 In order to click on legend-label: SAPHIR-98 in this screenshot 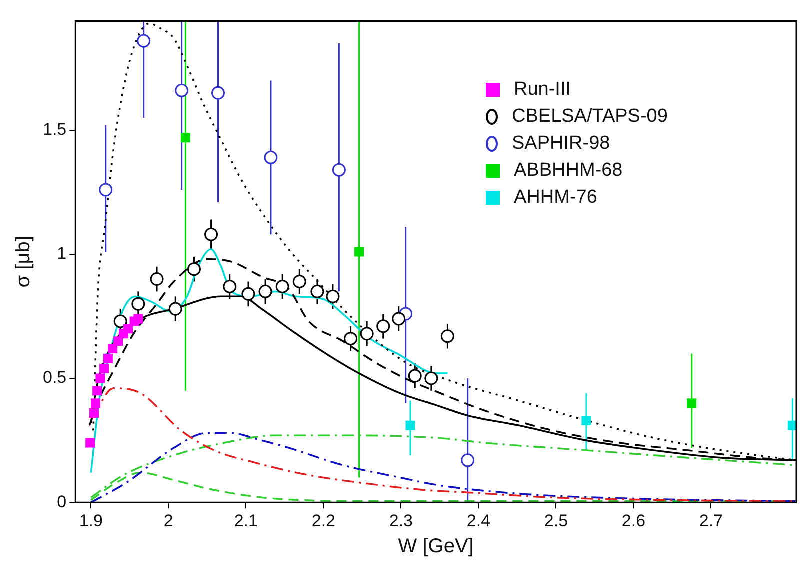, I will do `click(561, 144)`.